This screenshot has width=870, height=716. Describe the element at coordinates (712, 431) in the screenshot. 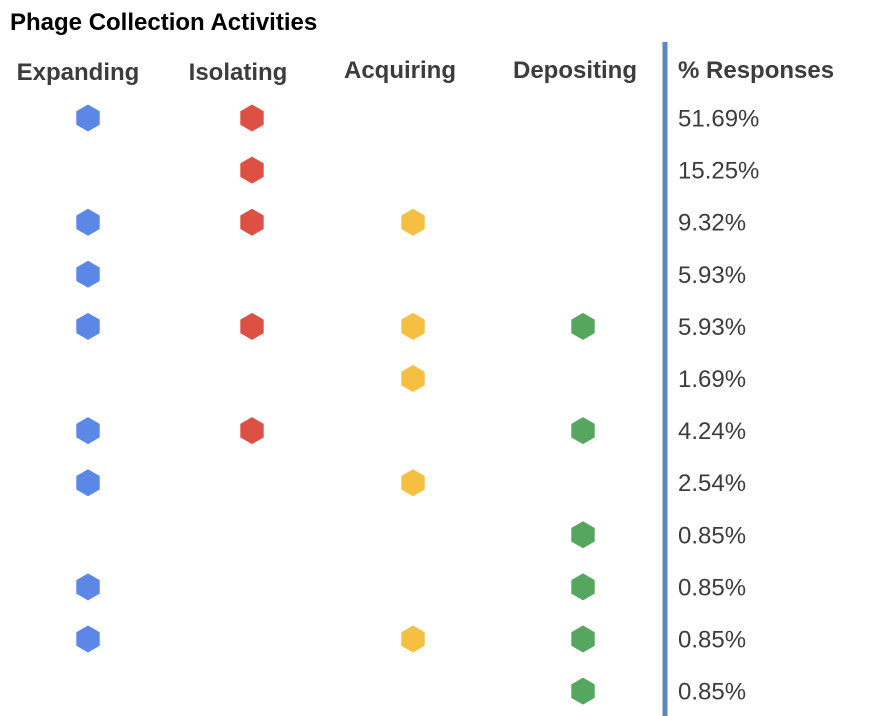

I see `response-percentage: 4.24%` at that location.